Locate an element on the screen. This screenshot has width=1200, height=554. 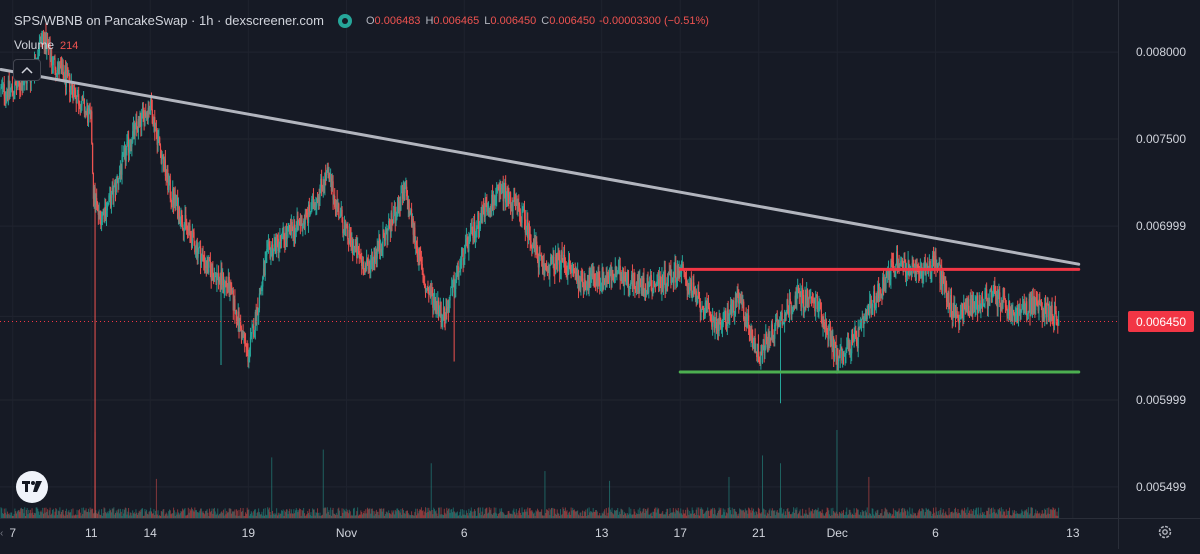
collapse-legend-button is located at coordinates (27, 70).